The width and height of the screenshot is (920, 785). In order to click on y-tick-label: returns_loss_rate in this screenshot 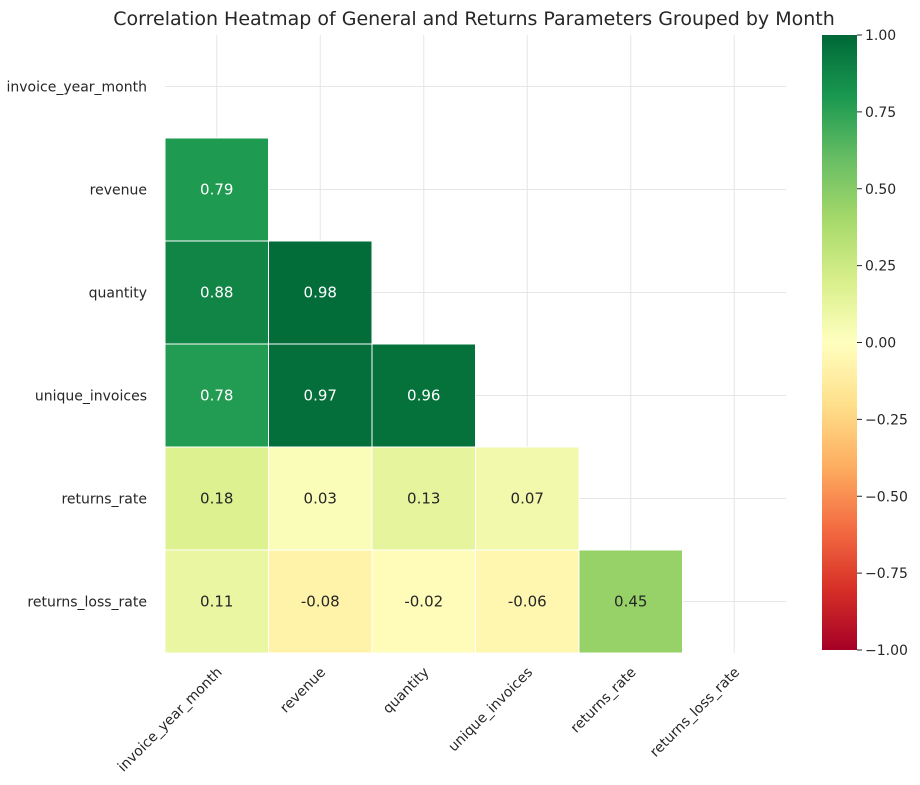, I will do `click(87, 603)`.